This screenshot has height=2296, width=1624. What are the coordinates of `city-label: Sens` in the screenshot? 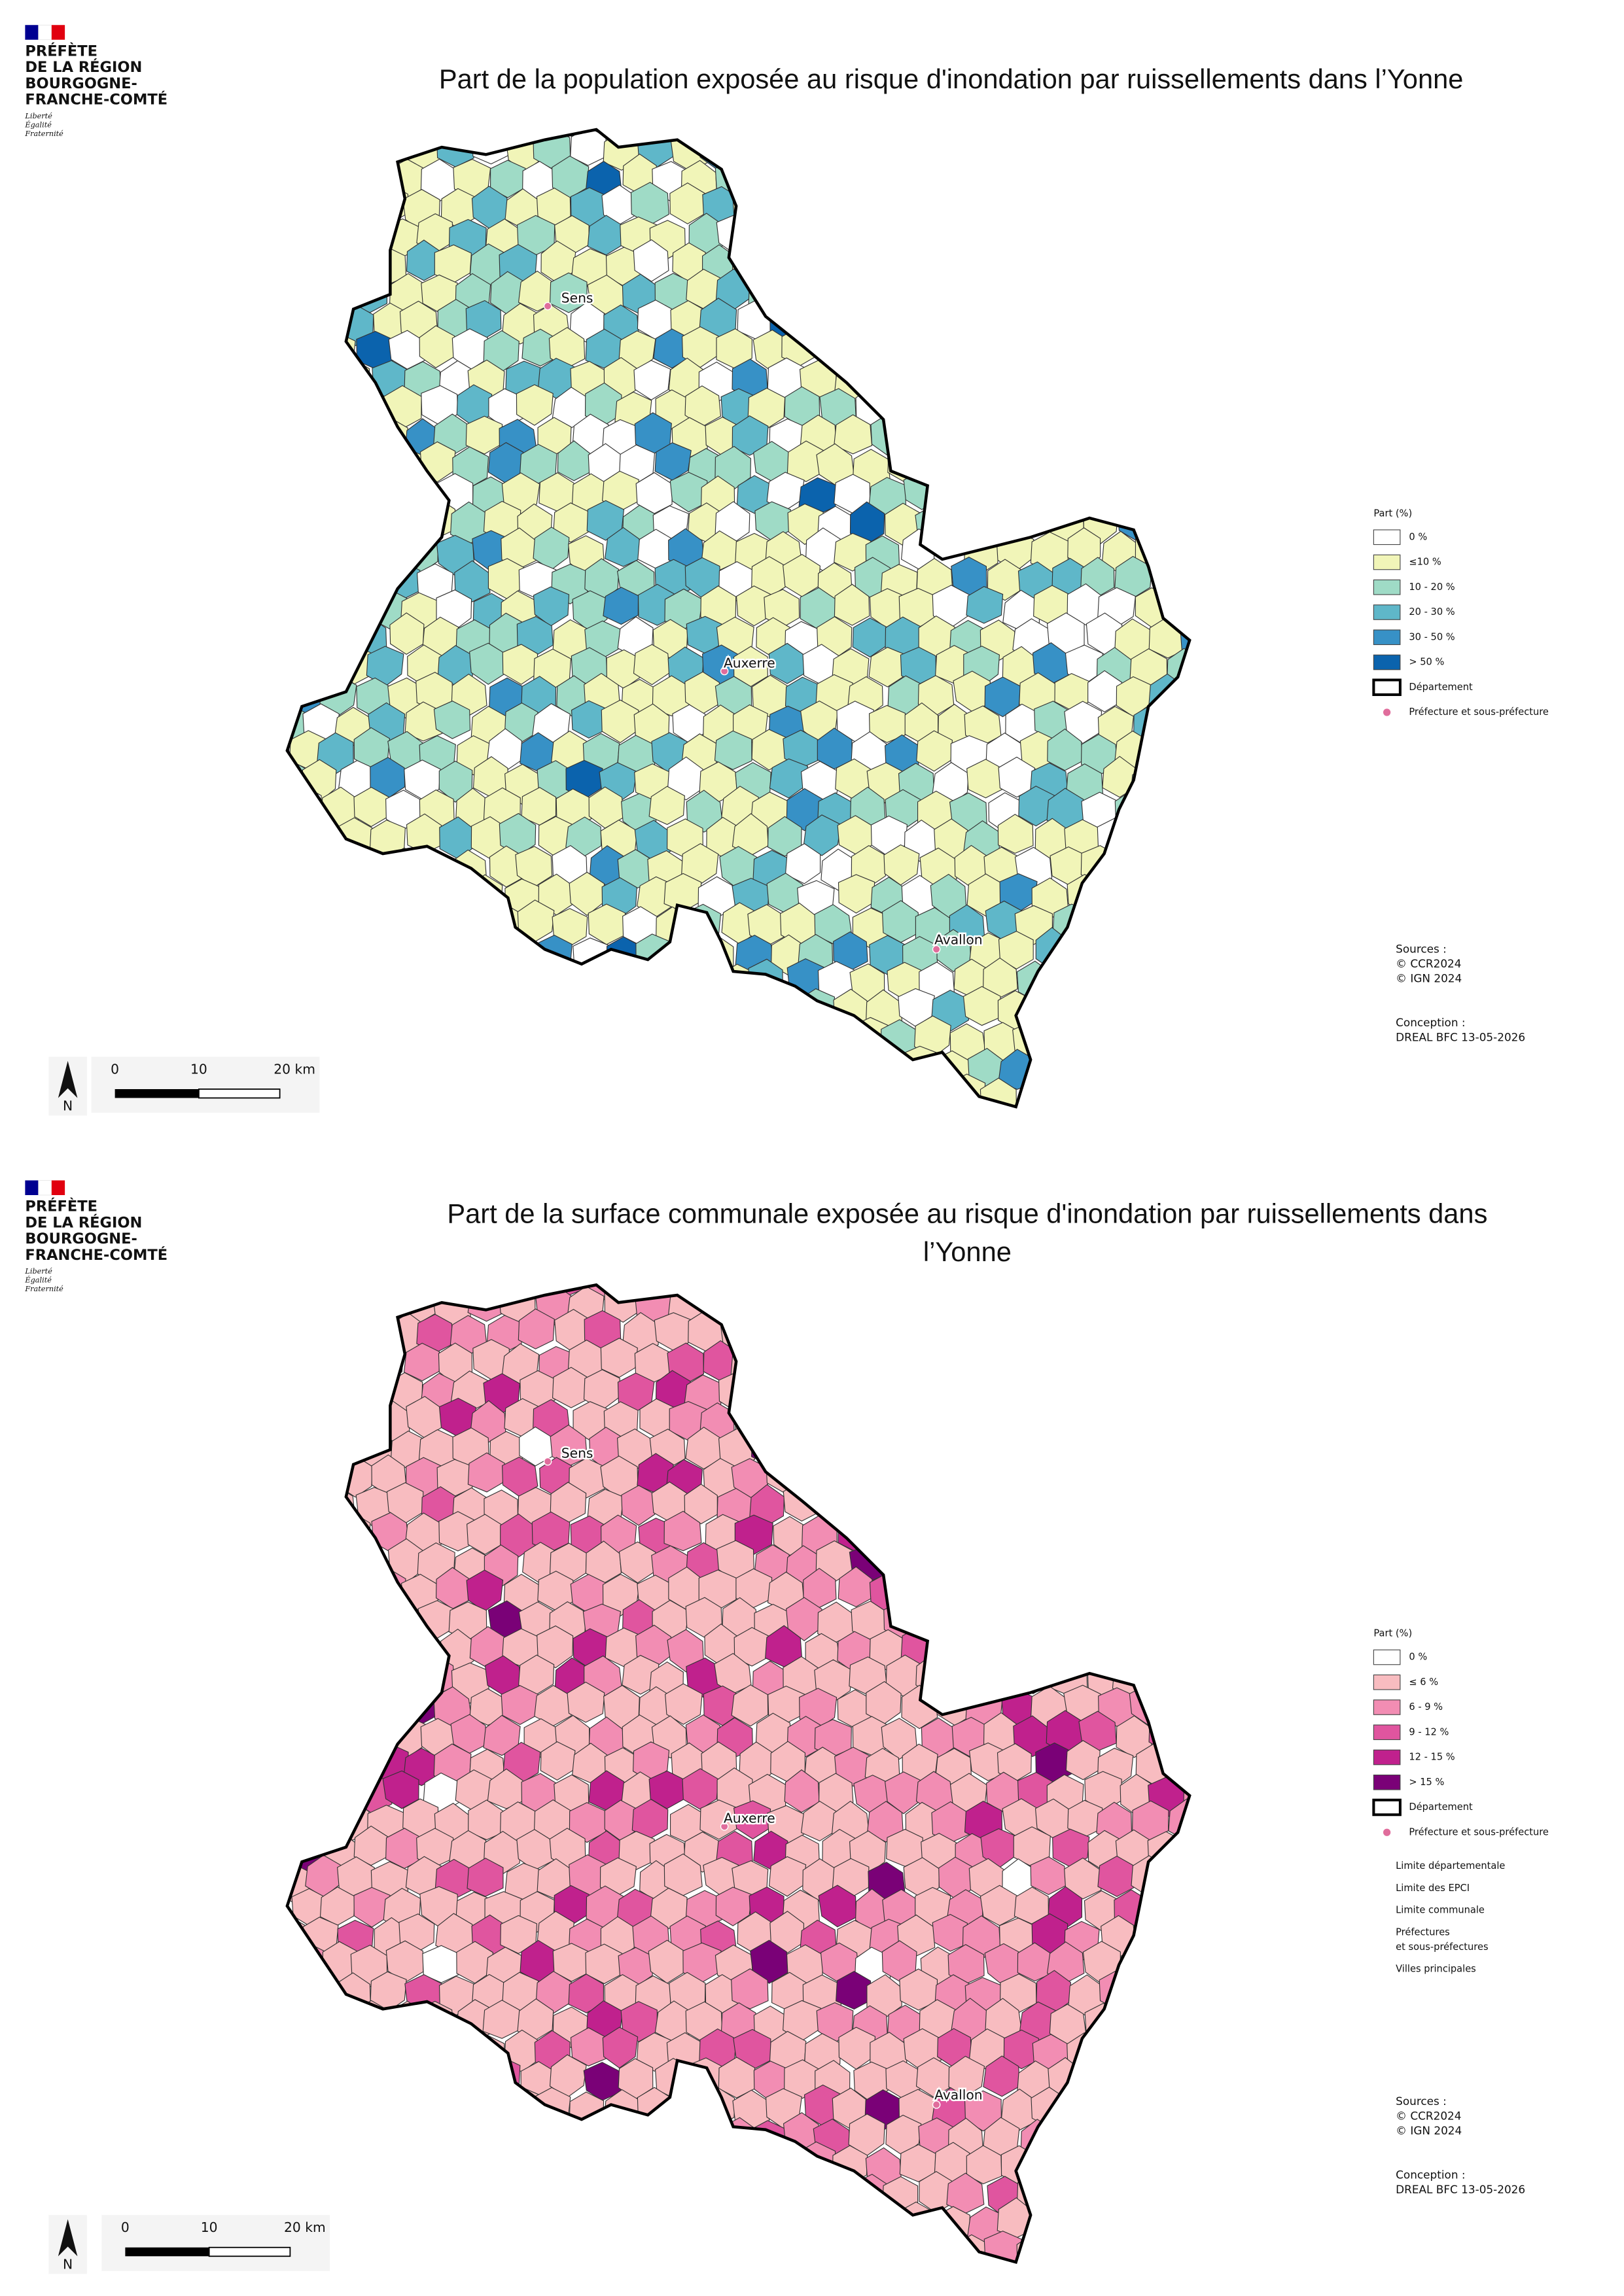 It's located at (577, 1453).